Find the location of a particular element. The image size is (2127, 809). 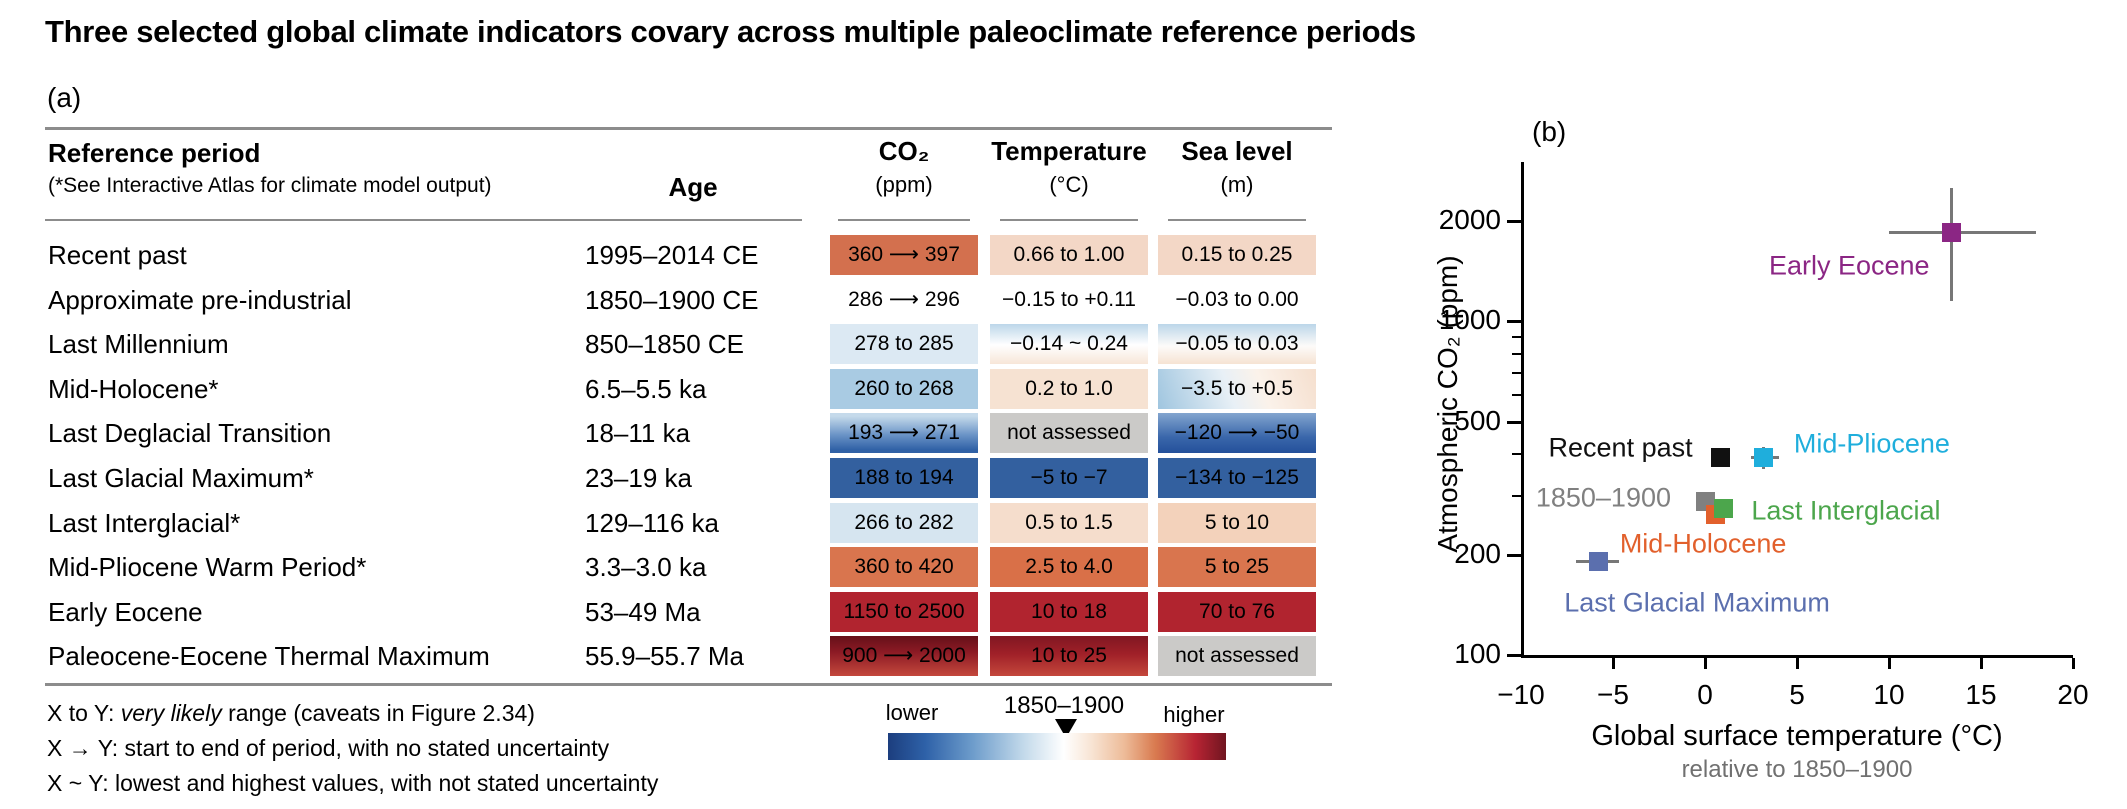

cell-temp-last-glacial-maximum: −5 to −7 is located at coordinates (1069, 478).